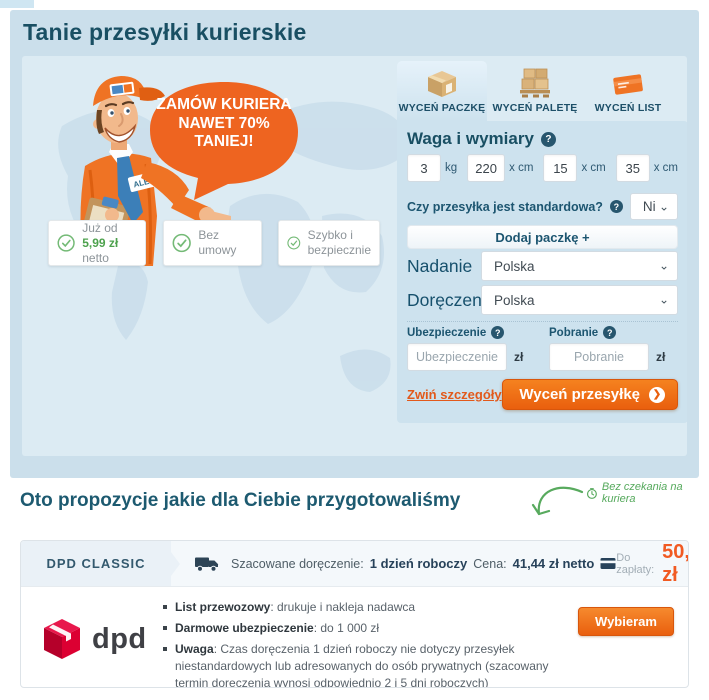  What do you see at coordinates (451, 299) in the screenshot?
I see `destination-label: Doręczenie` at bounding box center [451, 299].